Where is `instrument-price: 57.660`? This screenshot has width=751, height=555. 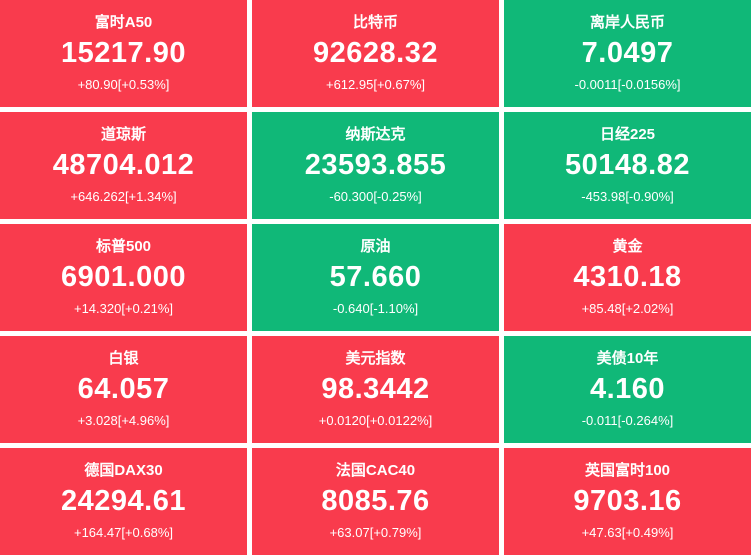
instrument-price: 57.660 is located at coordinates (375, 277).